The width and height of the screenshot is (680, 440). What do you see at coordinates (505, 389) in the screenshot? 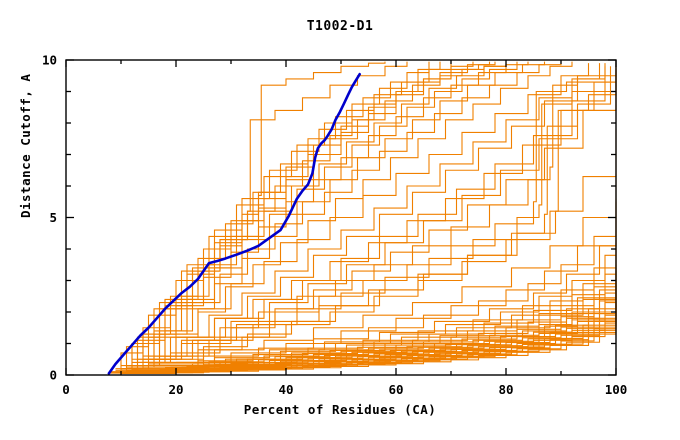
I see `x-tick-label: 80` at bounding box center [505, 389].